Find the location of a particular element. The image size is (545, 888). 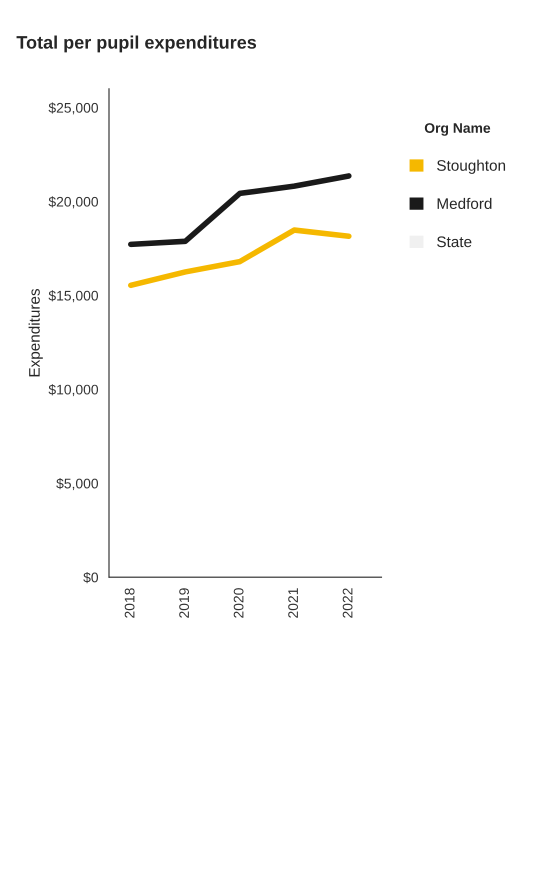

legend-label: State is located at coordinates (454, 242).